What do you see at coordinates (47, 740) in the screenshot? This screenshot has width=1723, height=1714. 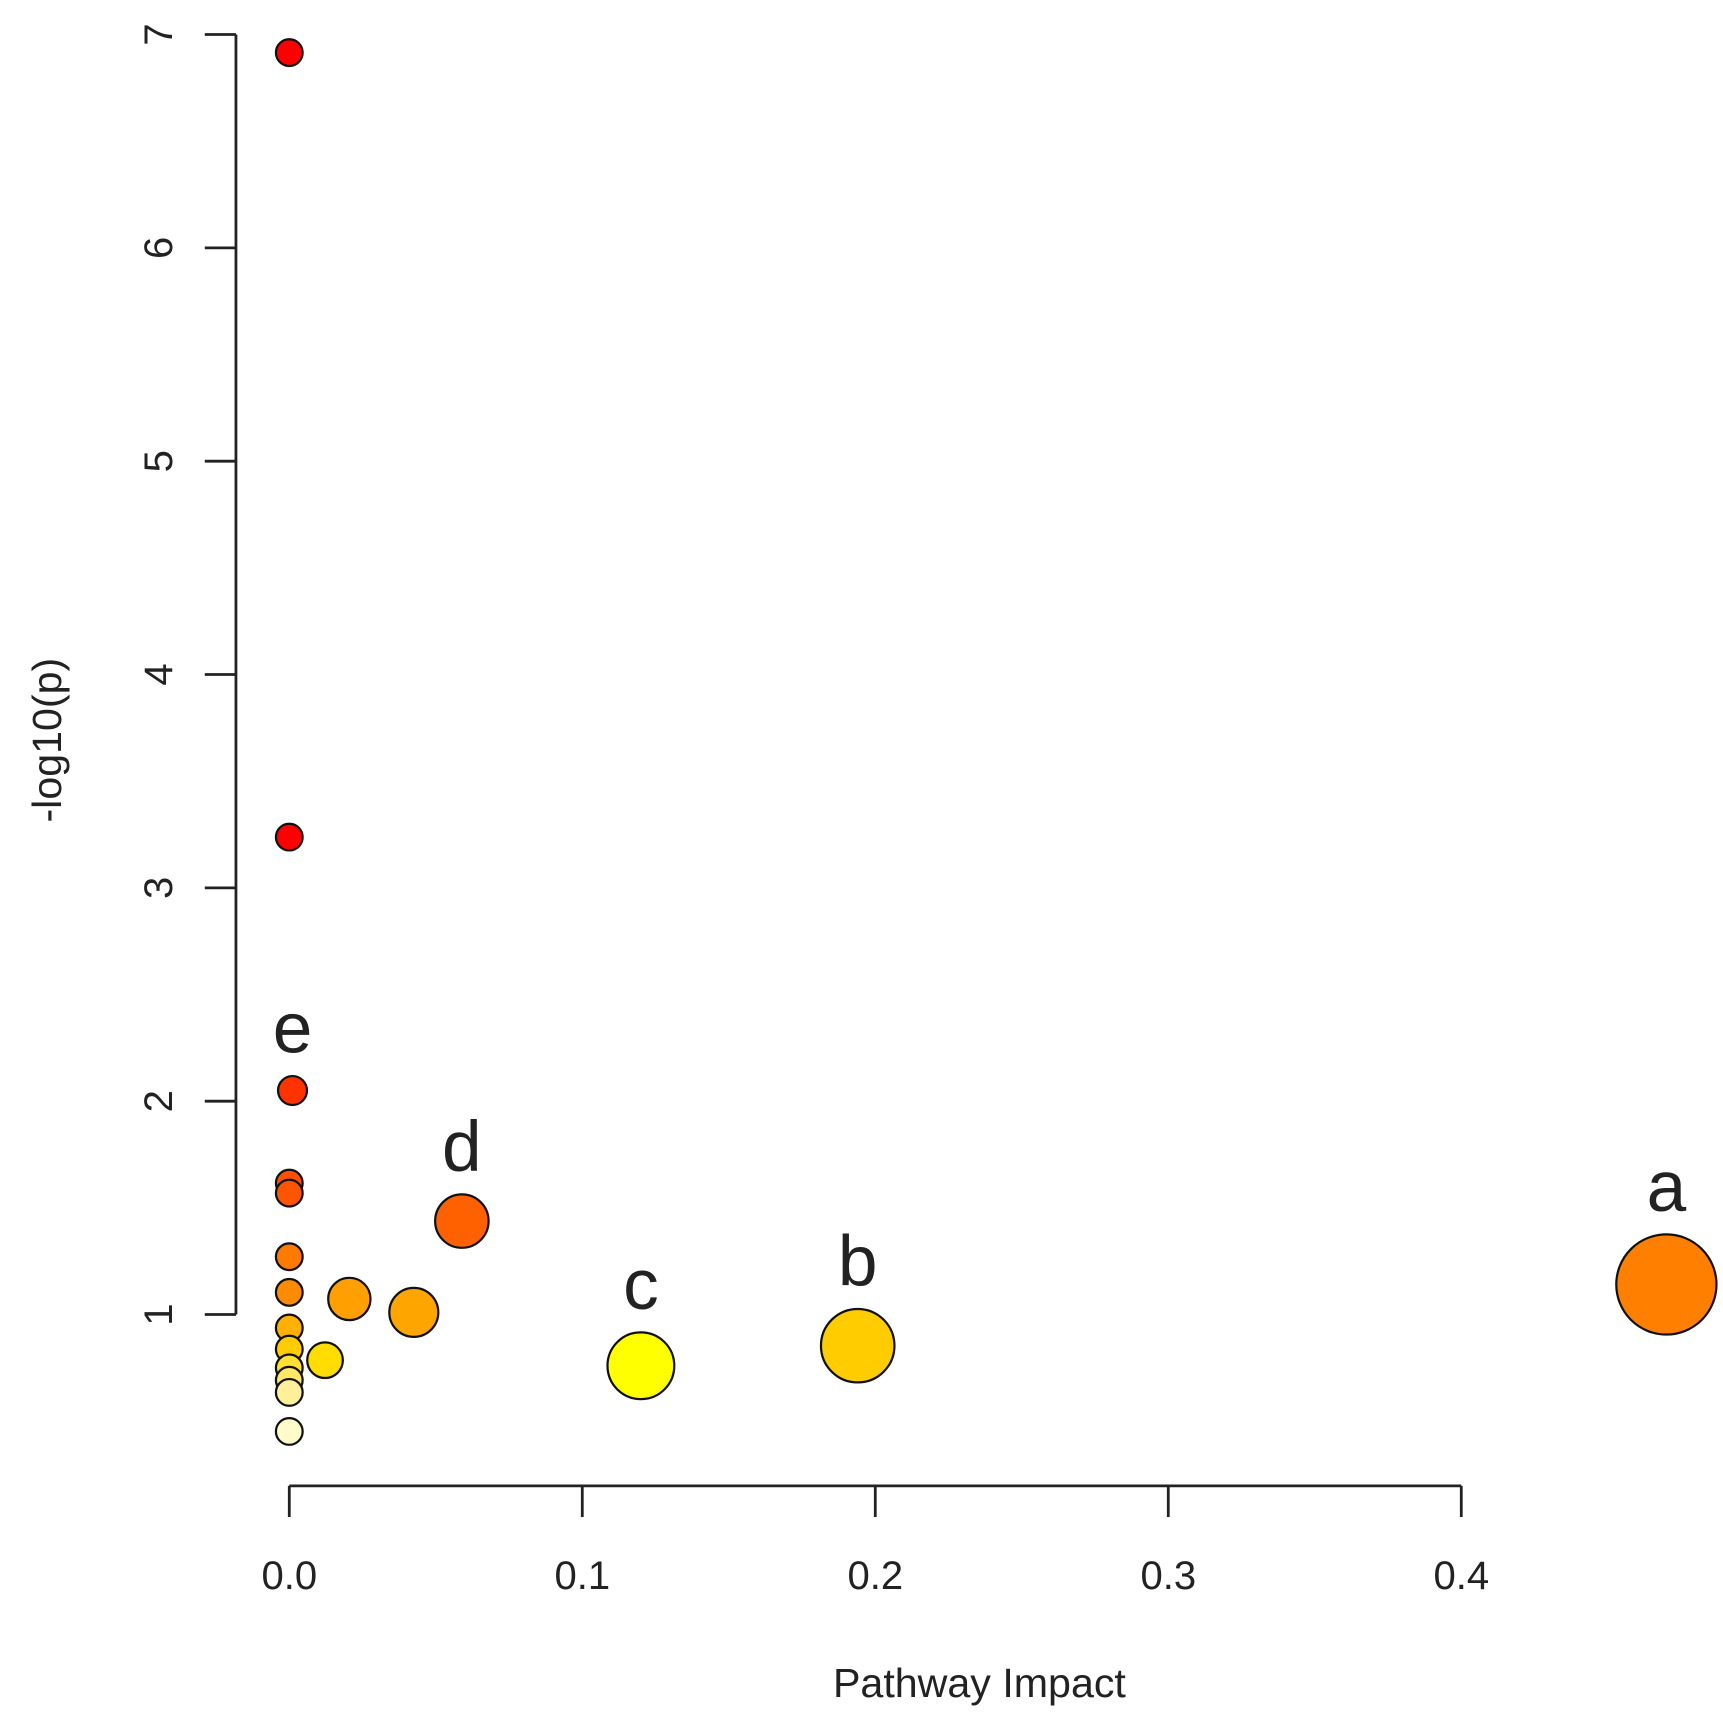 I see `y-axis-title: -log10(p)` at bounding box center [47, 740].